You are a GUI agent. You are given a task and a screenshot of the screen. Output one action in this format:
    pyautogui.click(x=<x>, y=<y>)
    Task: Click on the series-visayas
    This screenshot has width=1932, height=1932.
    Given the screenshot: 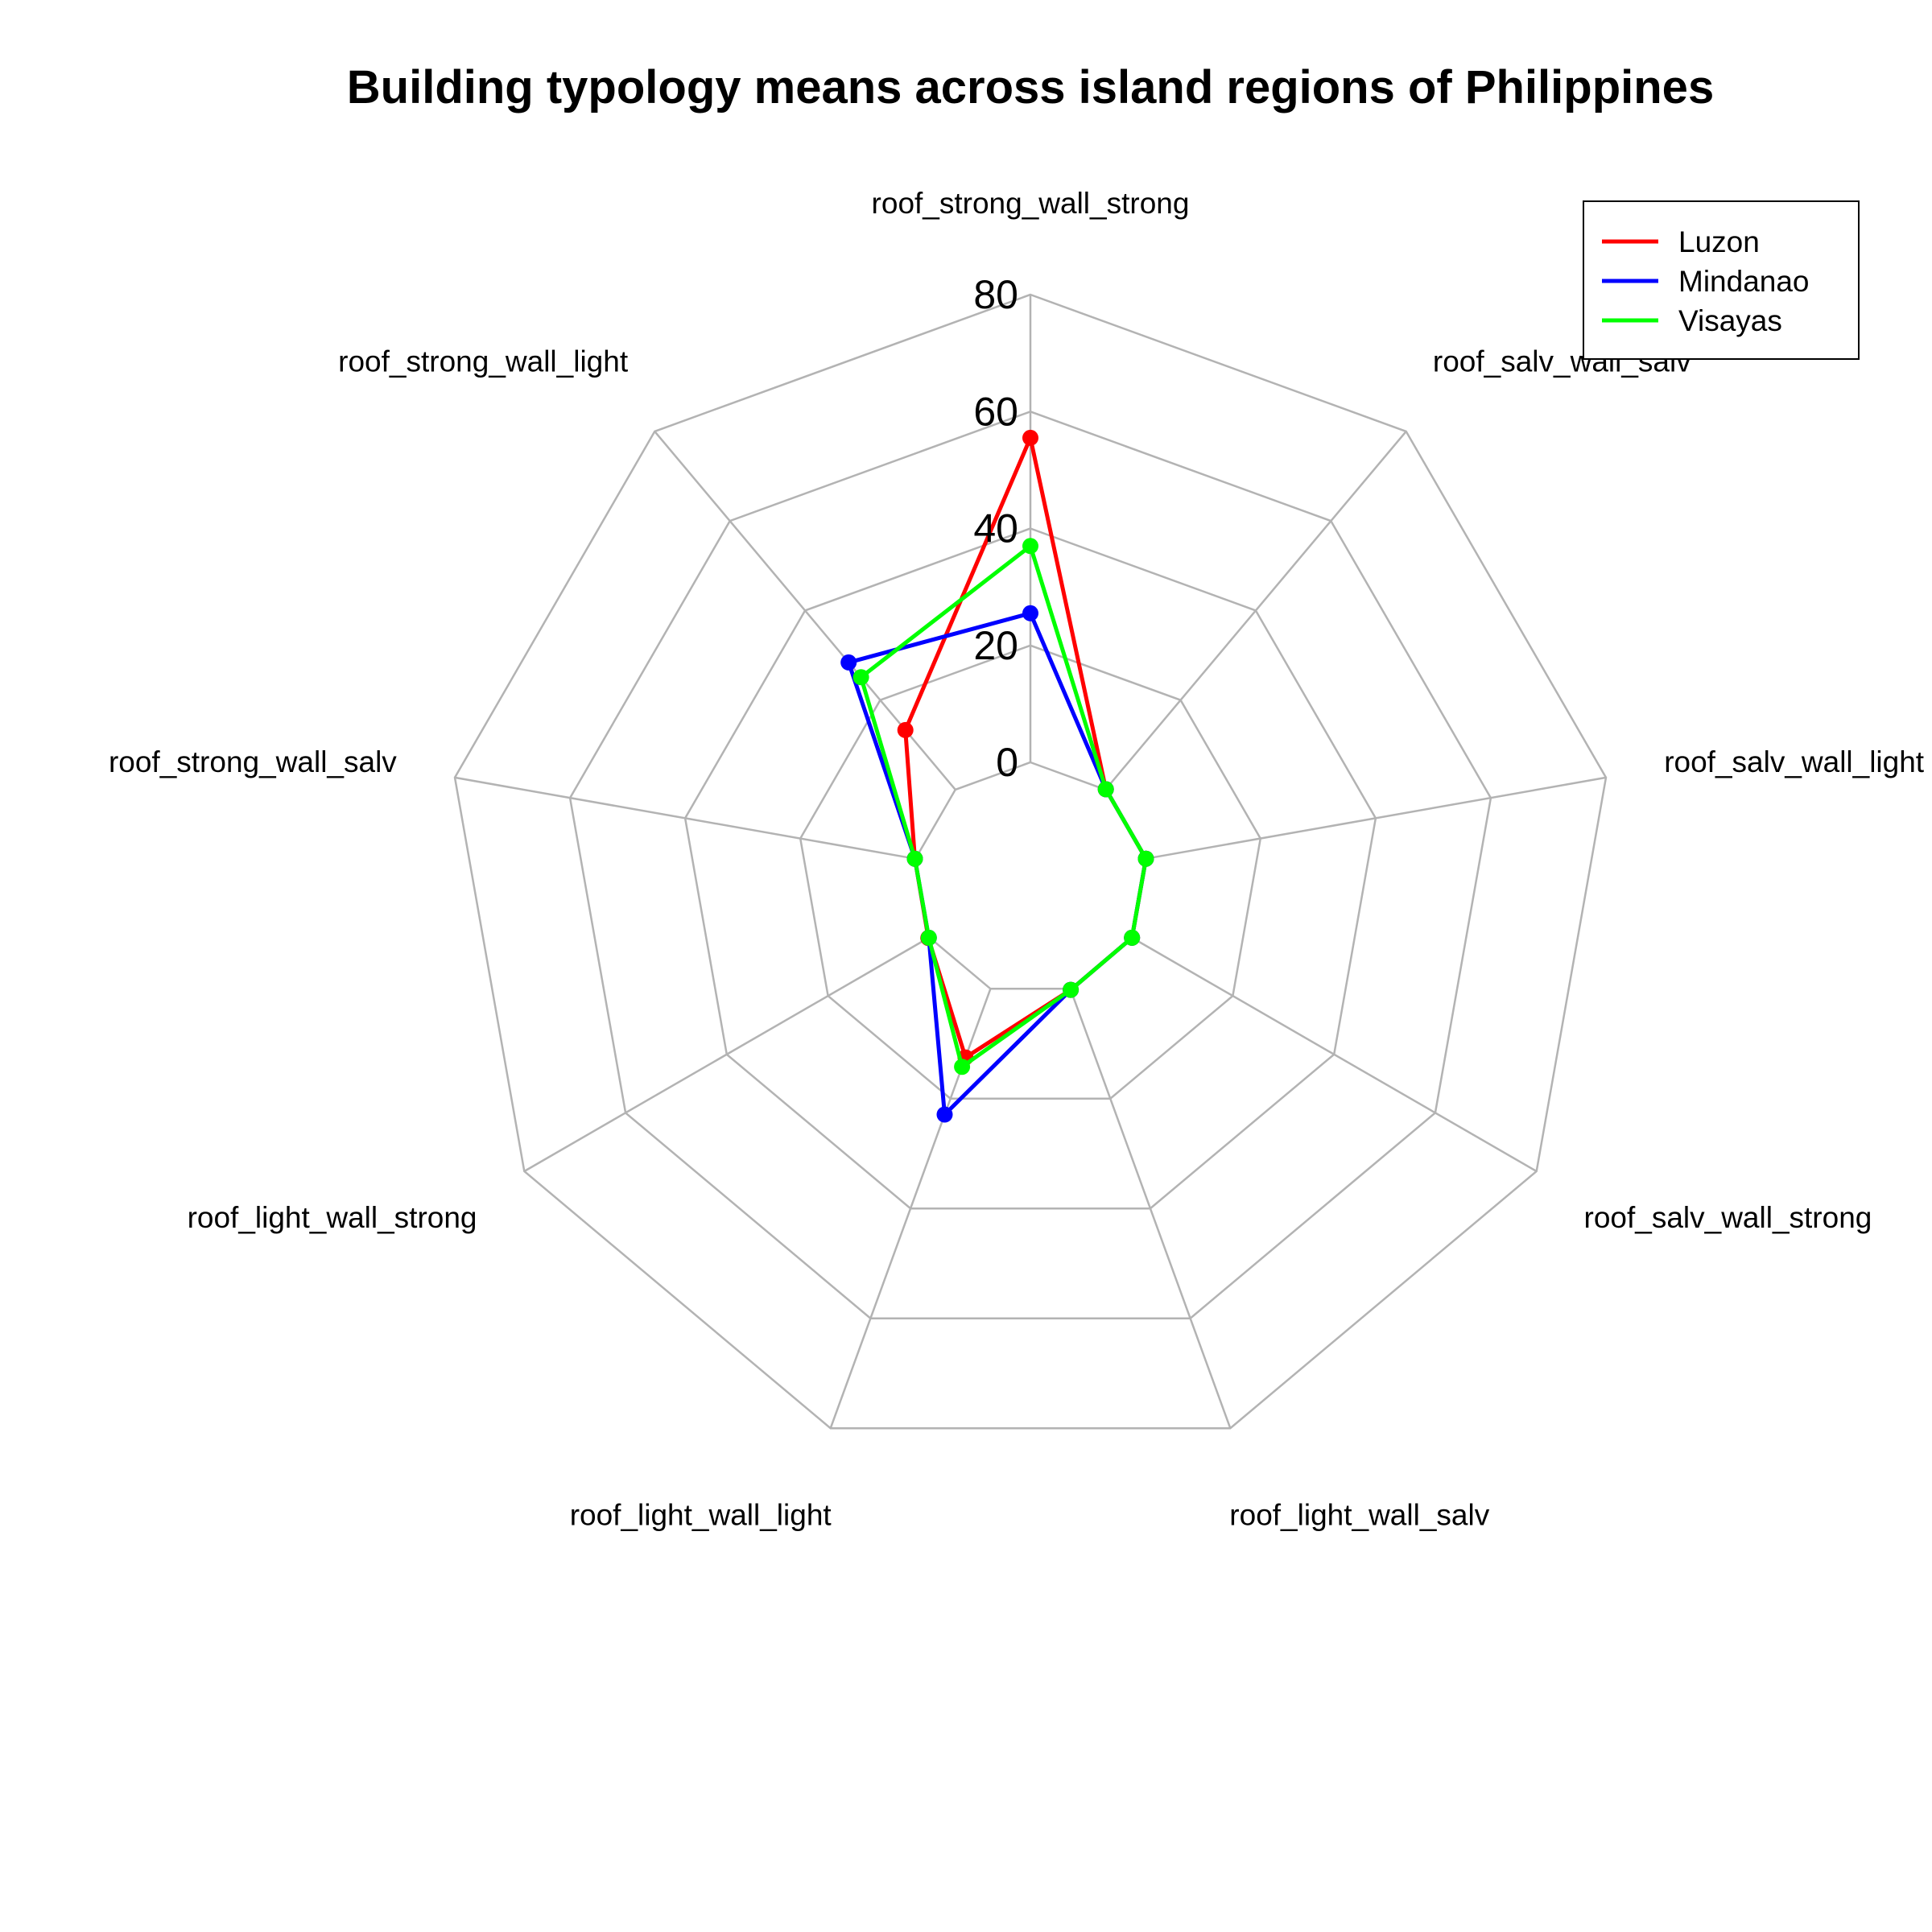 What is the action you would take?
    pyautogui.click(x=1003, y=806)
    